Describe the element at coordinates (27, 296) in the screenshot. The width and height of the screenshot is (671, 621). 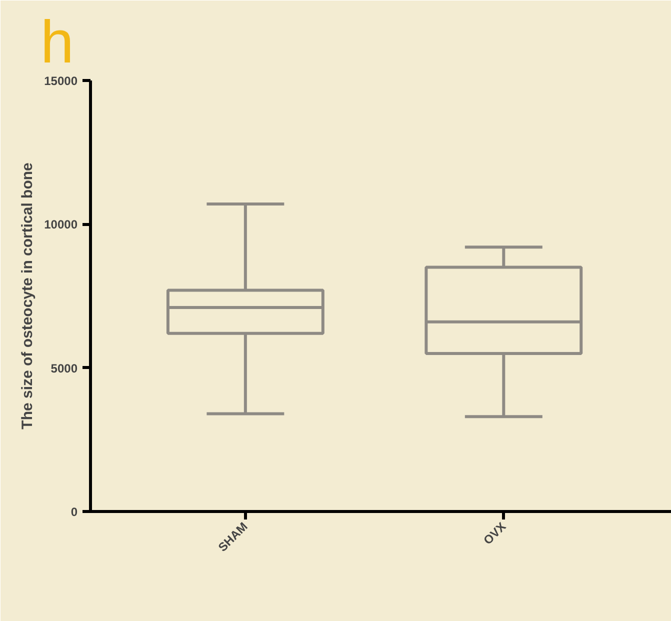
I see `y-axis-title: The size of osteocyte in cortical bone` at that location.